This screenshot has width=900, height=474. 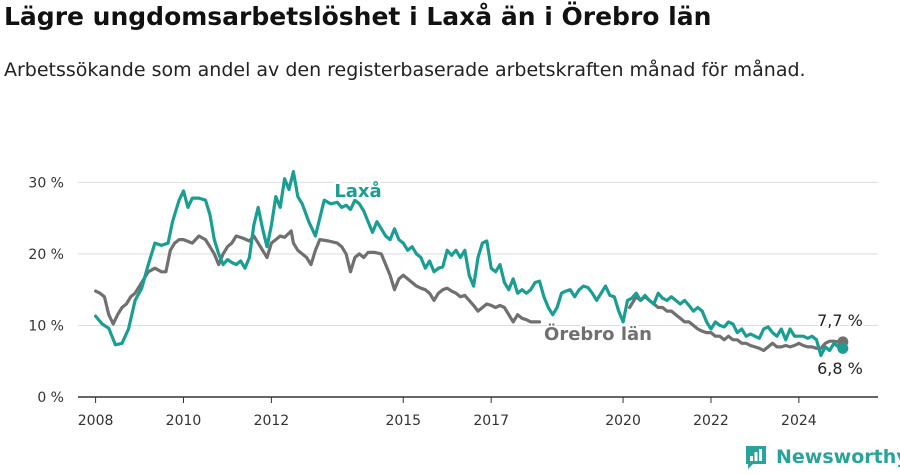 What do you see at coordinates (184, 421) in the screenshot?
I see `x-tick-label: 2010` at bounding box center [184, 421].